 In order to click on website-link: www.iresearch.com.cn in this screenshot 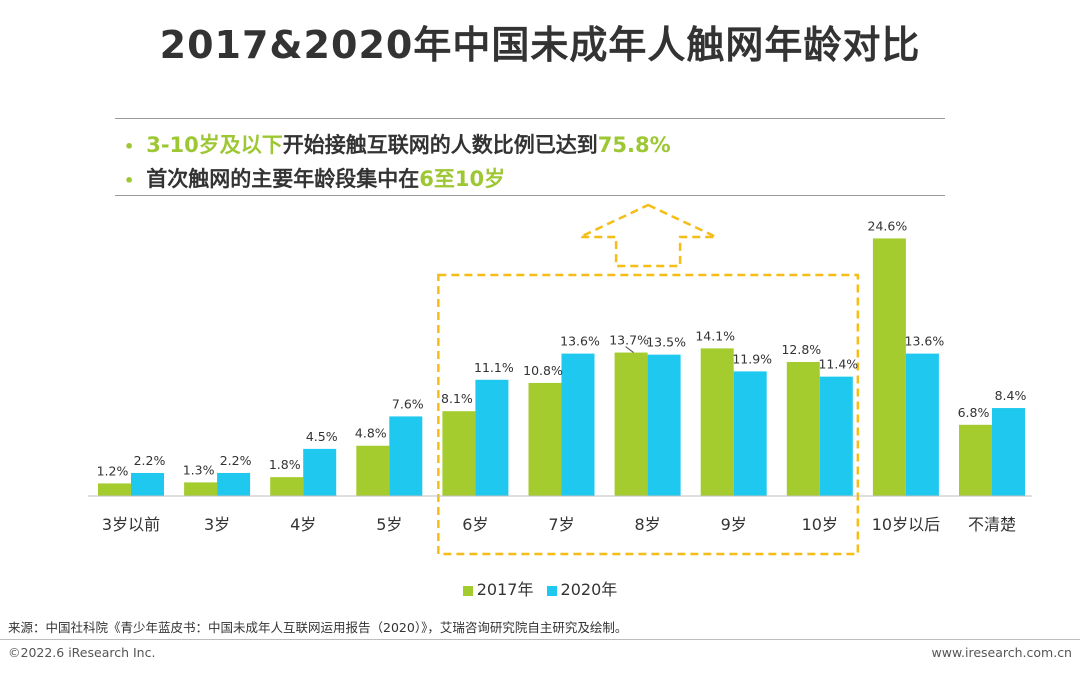, I will do `click(1002, 652)`.